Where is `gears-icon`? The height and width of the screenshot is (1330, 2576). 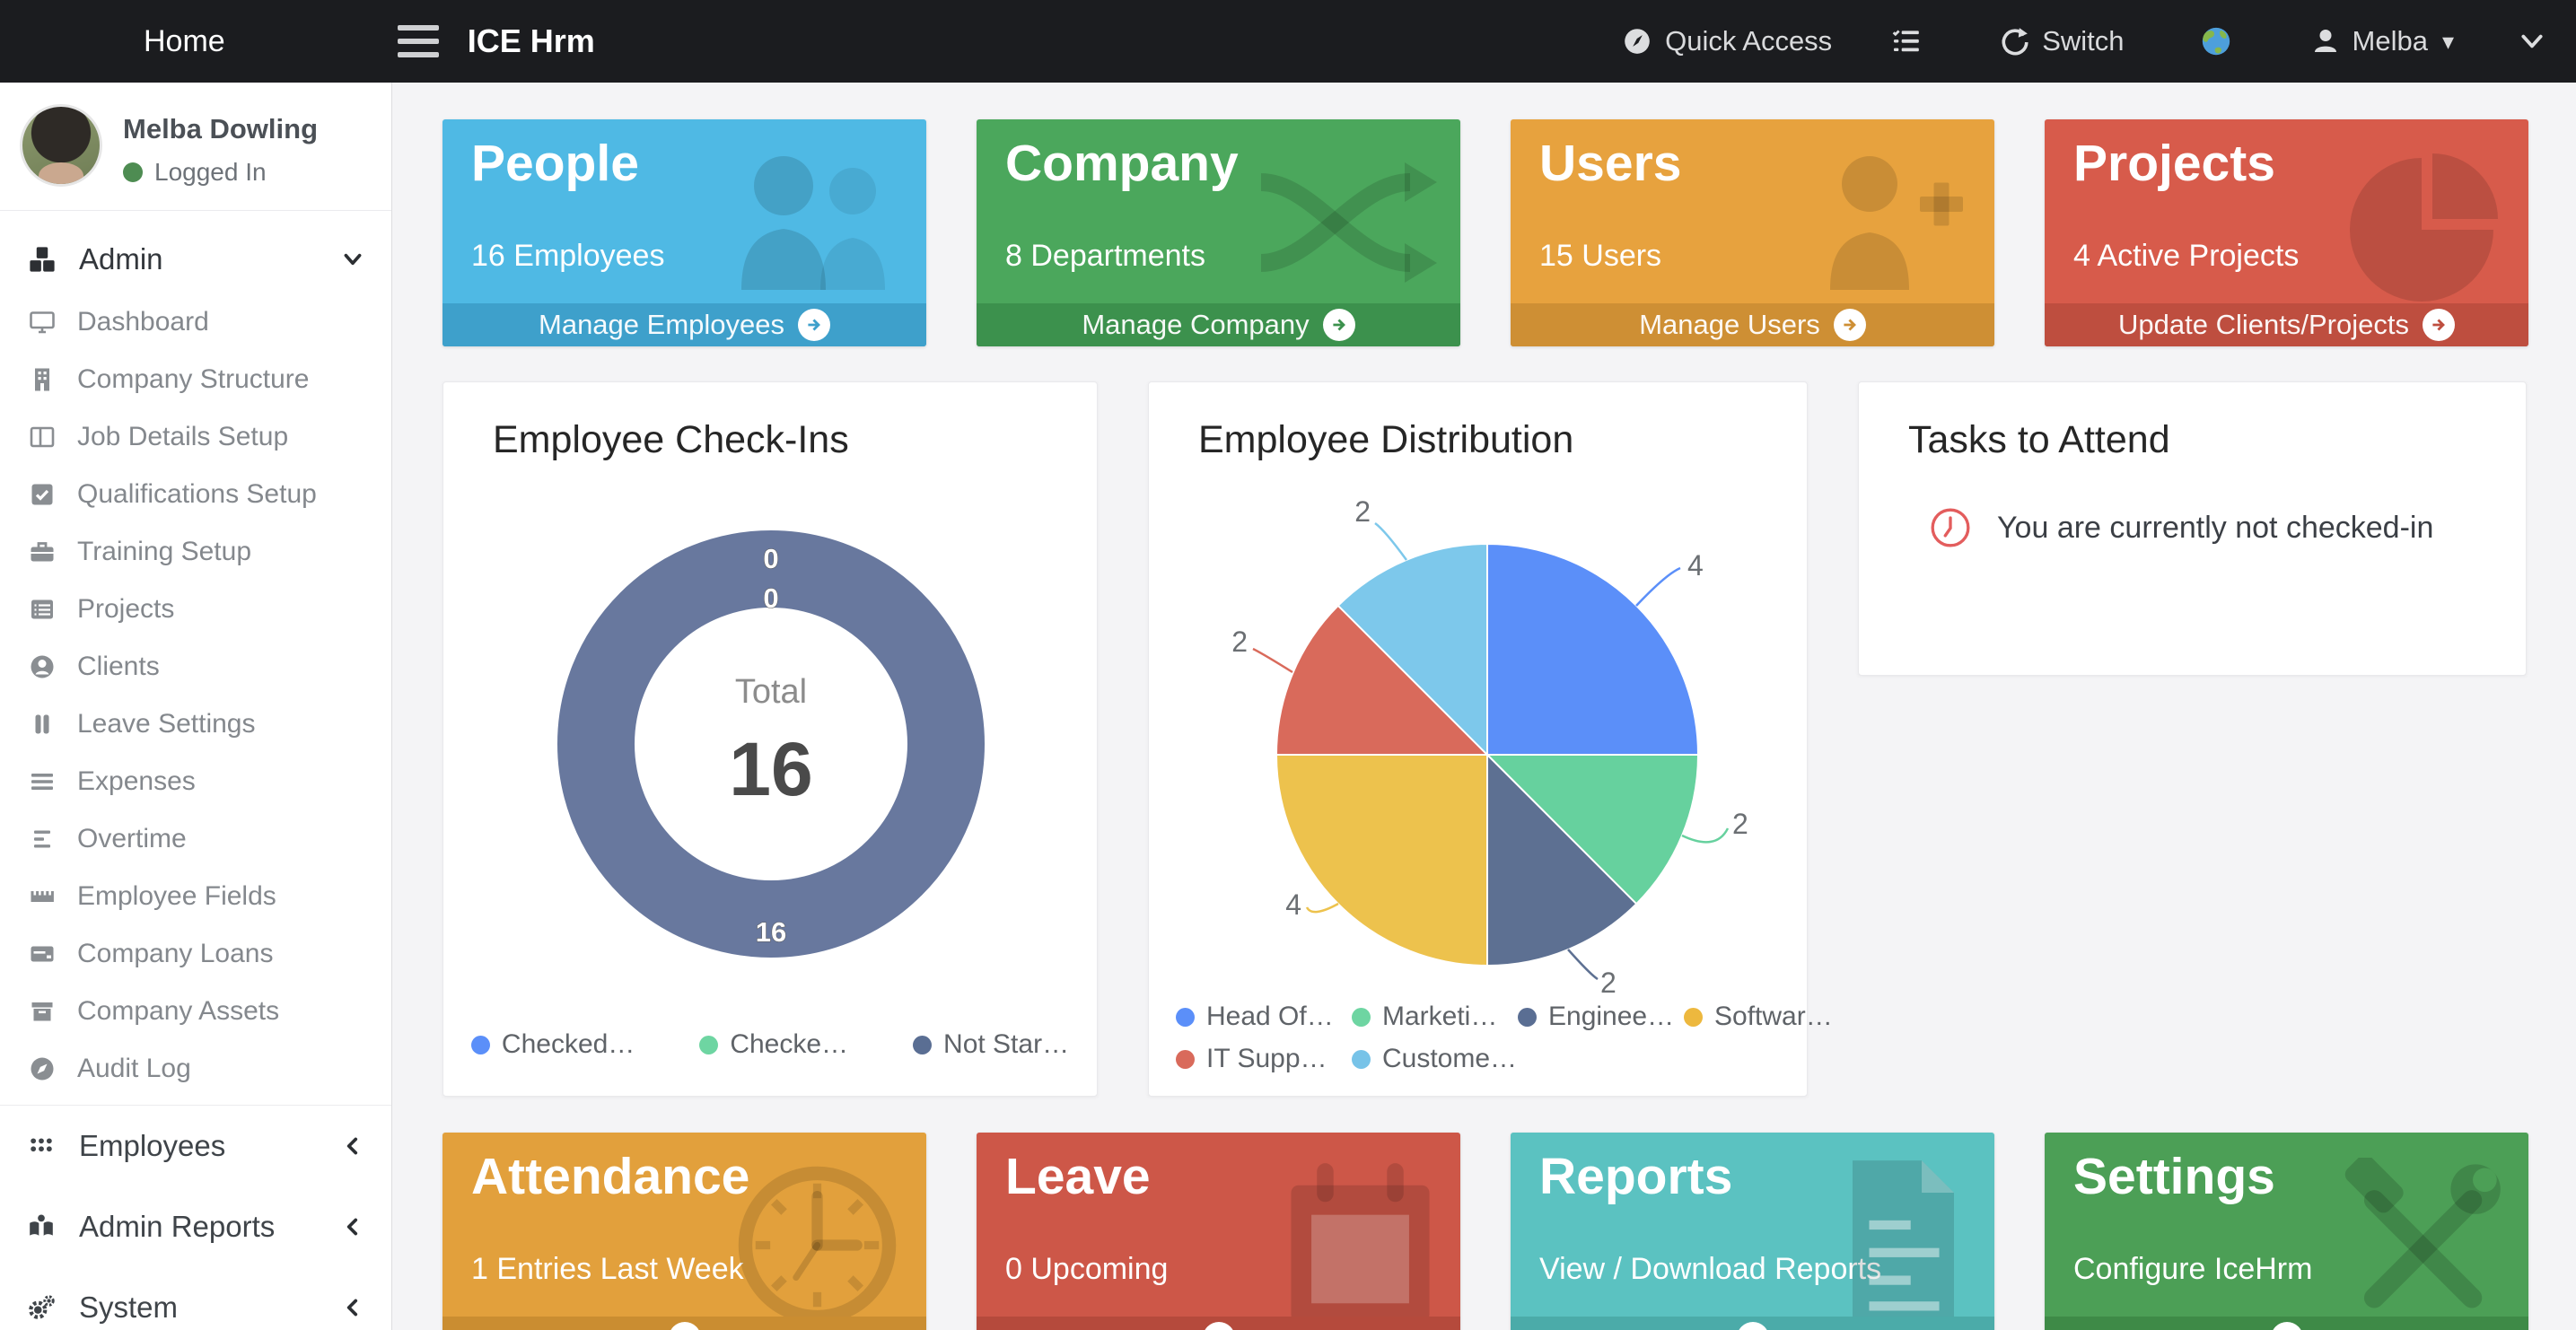
gears-icon is located at coordinates (42, 1308).